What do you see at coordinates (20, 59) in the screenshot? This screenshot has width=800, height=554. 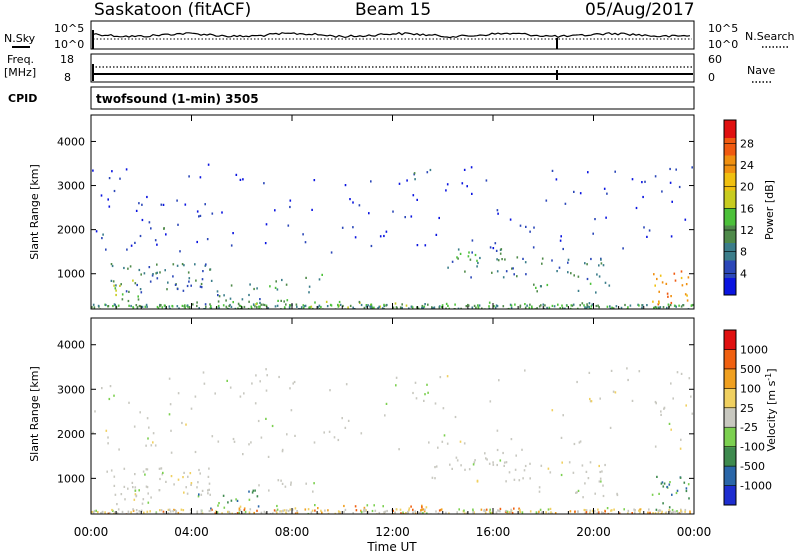 I see `freq-label: Freq.` at bounding box center [20, 59].